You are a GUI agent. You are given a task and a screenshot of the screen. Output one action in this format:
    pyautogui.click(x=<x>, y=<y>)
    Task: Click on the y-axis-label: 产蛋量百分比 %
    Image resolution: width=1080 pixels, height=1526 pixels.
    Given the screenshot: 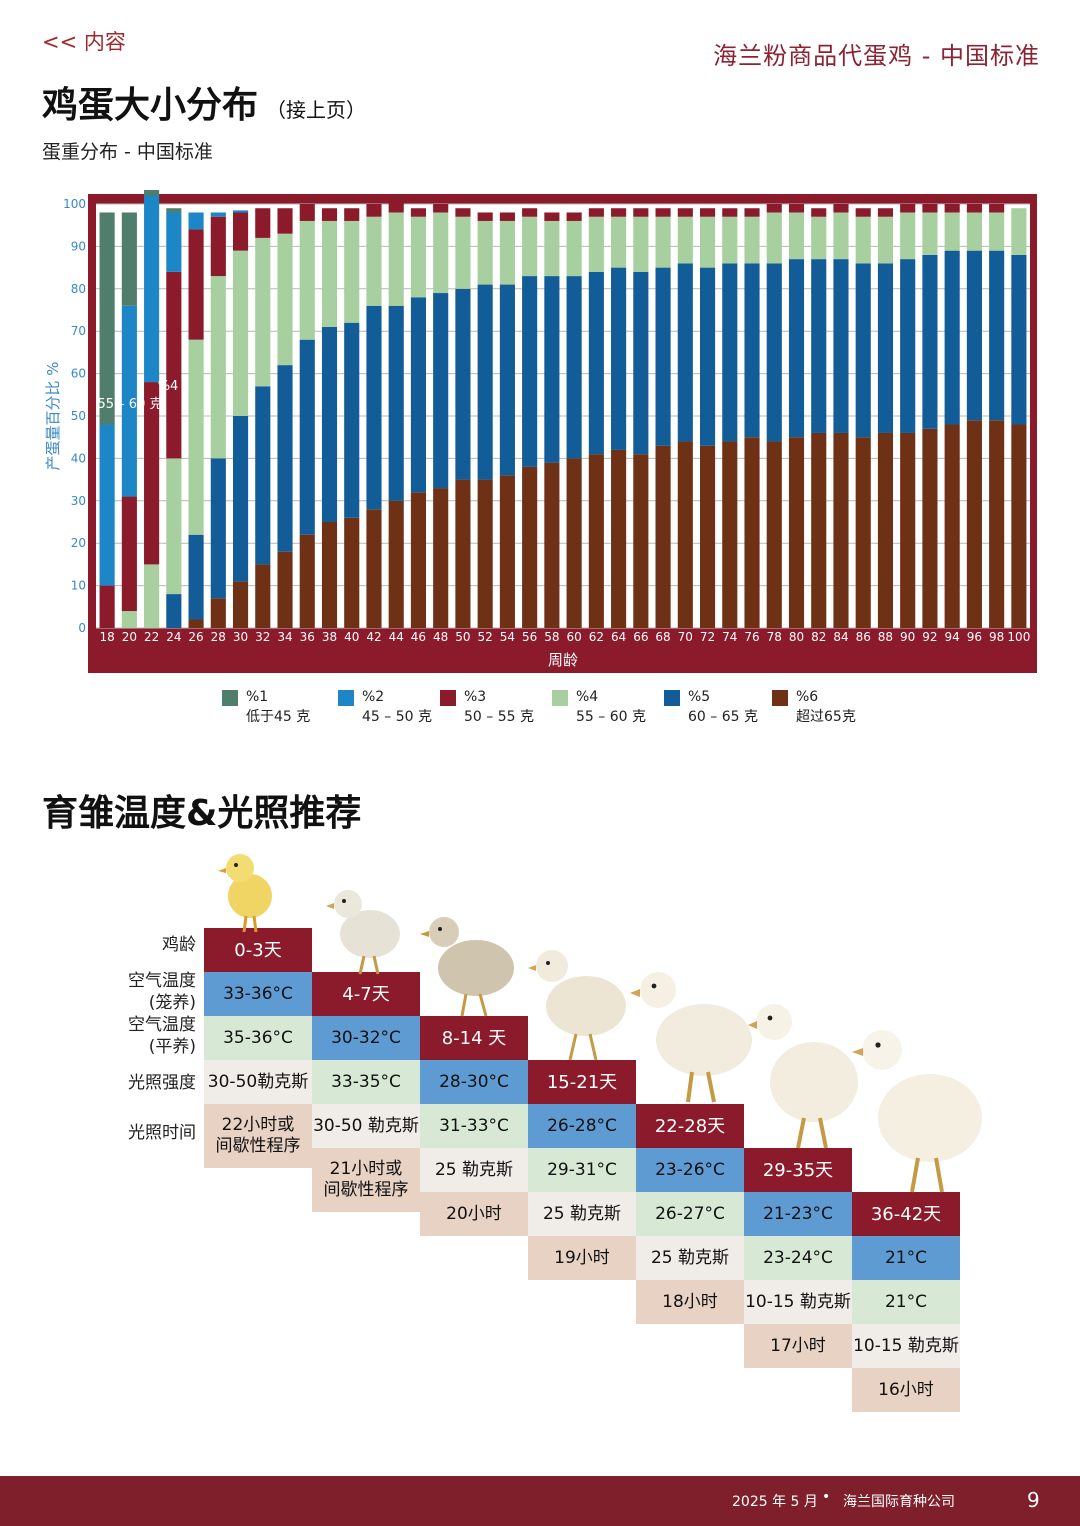 What is the action you would take?
    pyautogui.click(x=53, y=415)
    